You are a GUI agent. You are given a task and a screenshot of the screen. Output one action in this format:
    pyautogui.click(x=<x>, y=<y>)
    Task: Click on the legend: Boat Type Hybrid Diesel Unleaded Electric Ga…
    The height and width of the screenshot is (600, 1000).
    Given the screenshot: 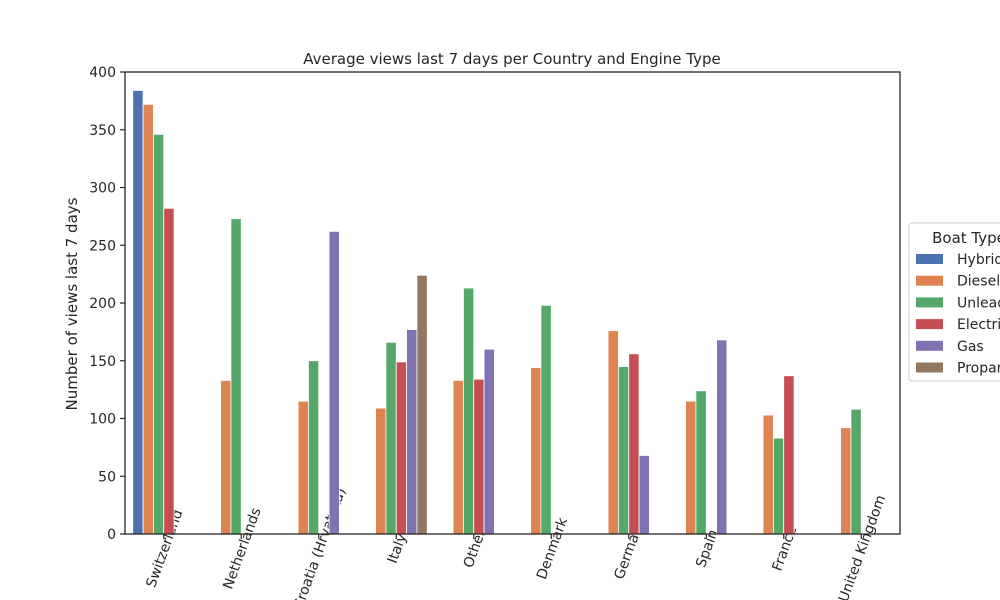 What is the action you would take?
    pyautogui.click(x=954, y=302)
    